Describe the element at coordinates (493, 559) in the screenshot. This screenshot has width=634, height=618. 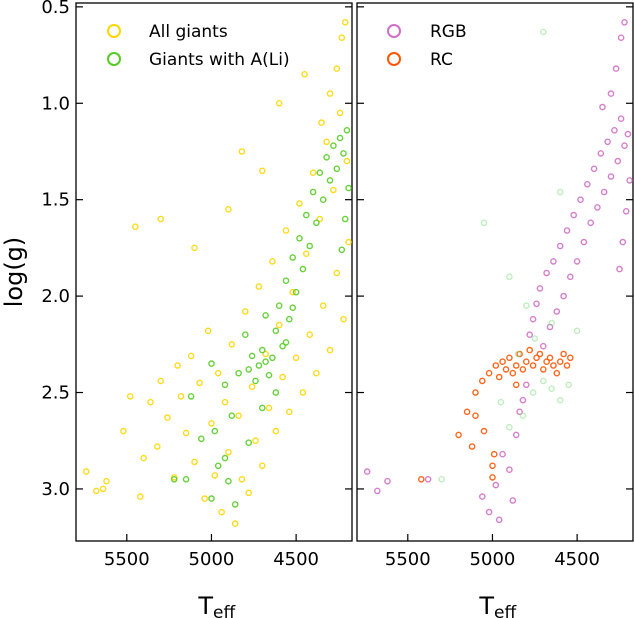
I see `right-x-tick-label-1: 5000` at that location.